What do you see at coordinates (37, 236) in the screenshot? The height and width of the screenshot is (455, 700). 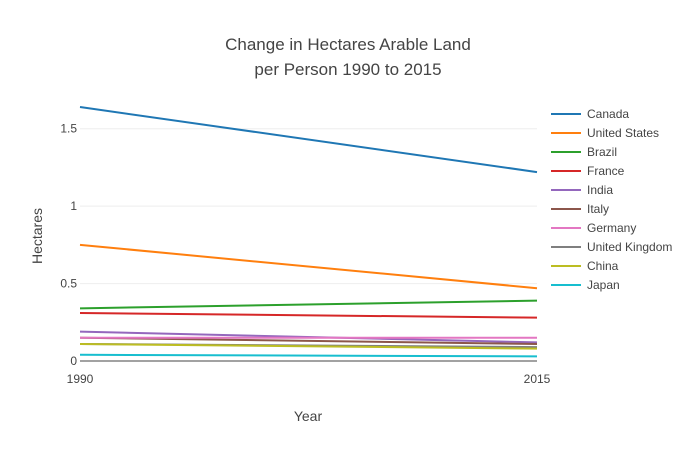 I see `y-axis-title: Hectares` at bounding box center [37, 236].